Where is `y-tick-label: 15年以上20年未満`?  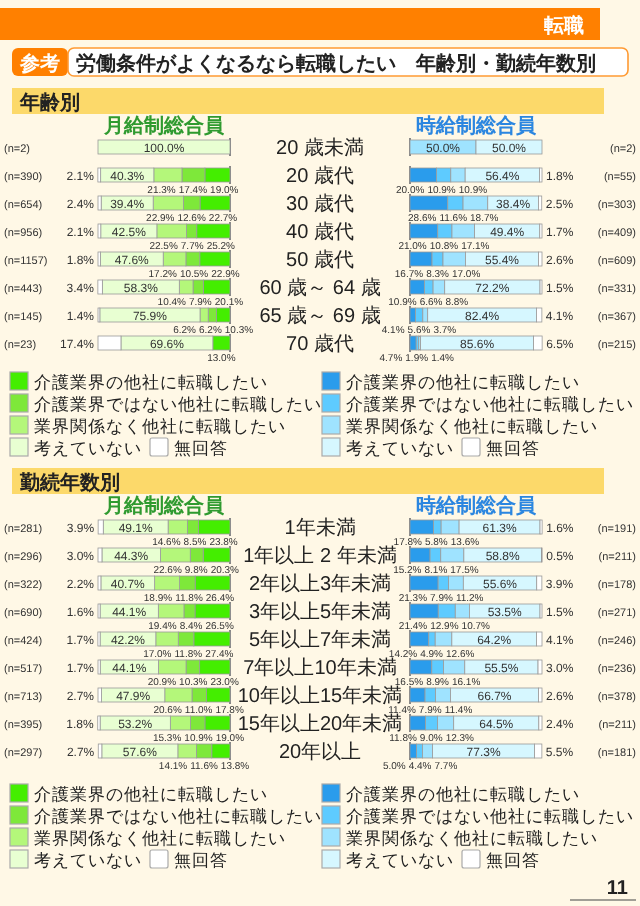
y-tick-label: 15年以上20年未満 is located at coordinates (320, 724).